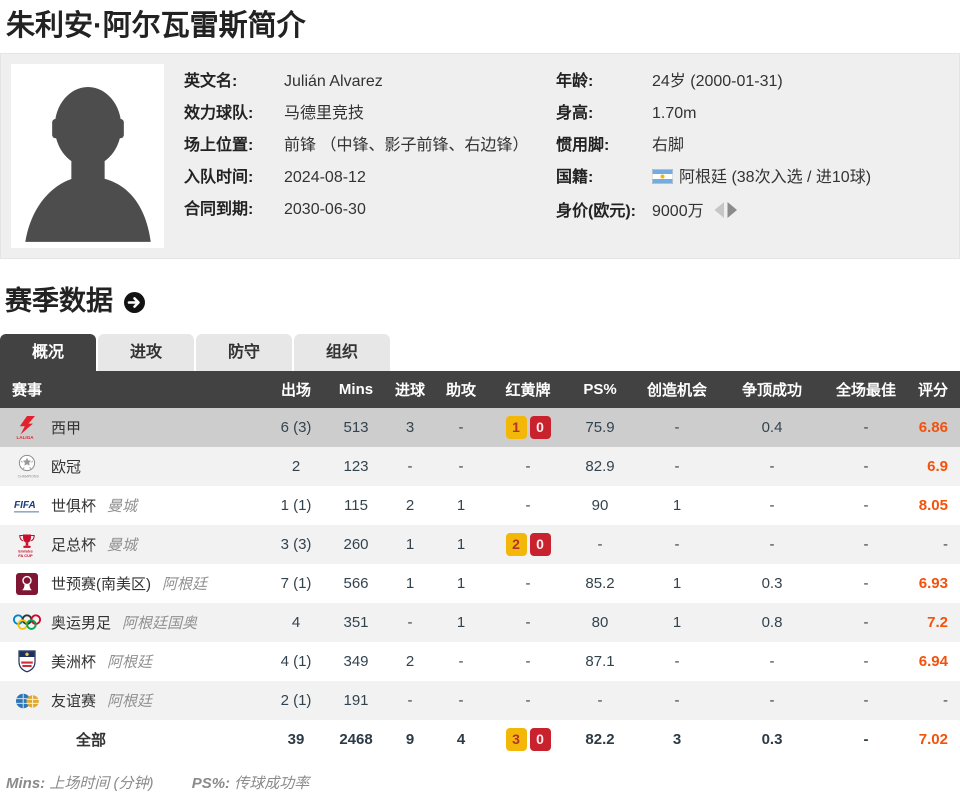 The height and width of the screenshot is (793, 960). Describe the element at coordinates (296, 662) in the screenshot. I see `apps-cell: 4 (1)` at that location.